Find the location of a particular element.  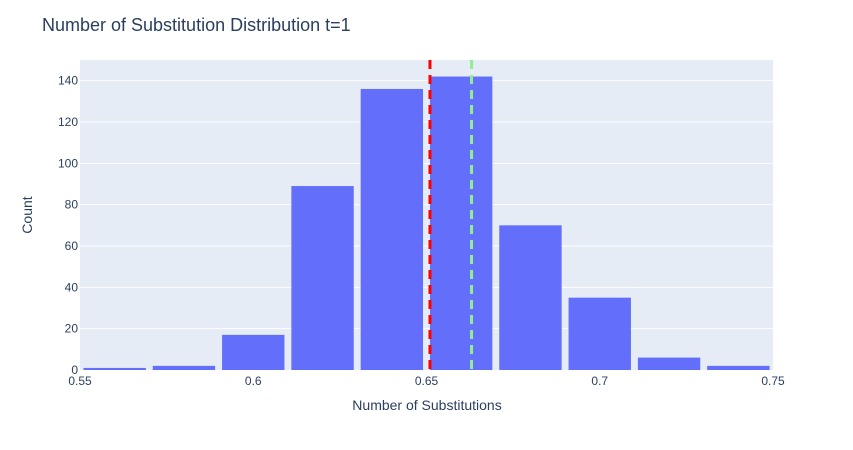

y-tick-label: 40 is located at coordinates (72, 287).